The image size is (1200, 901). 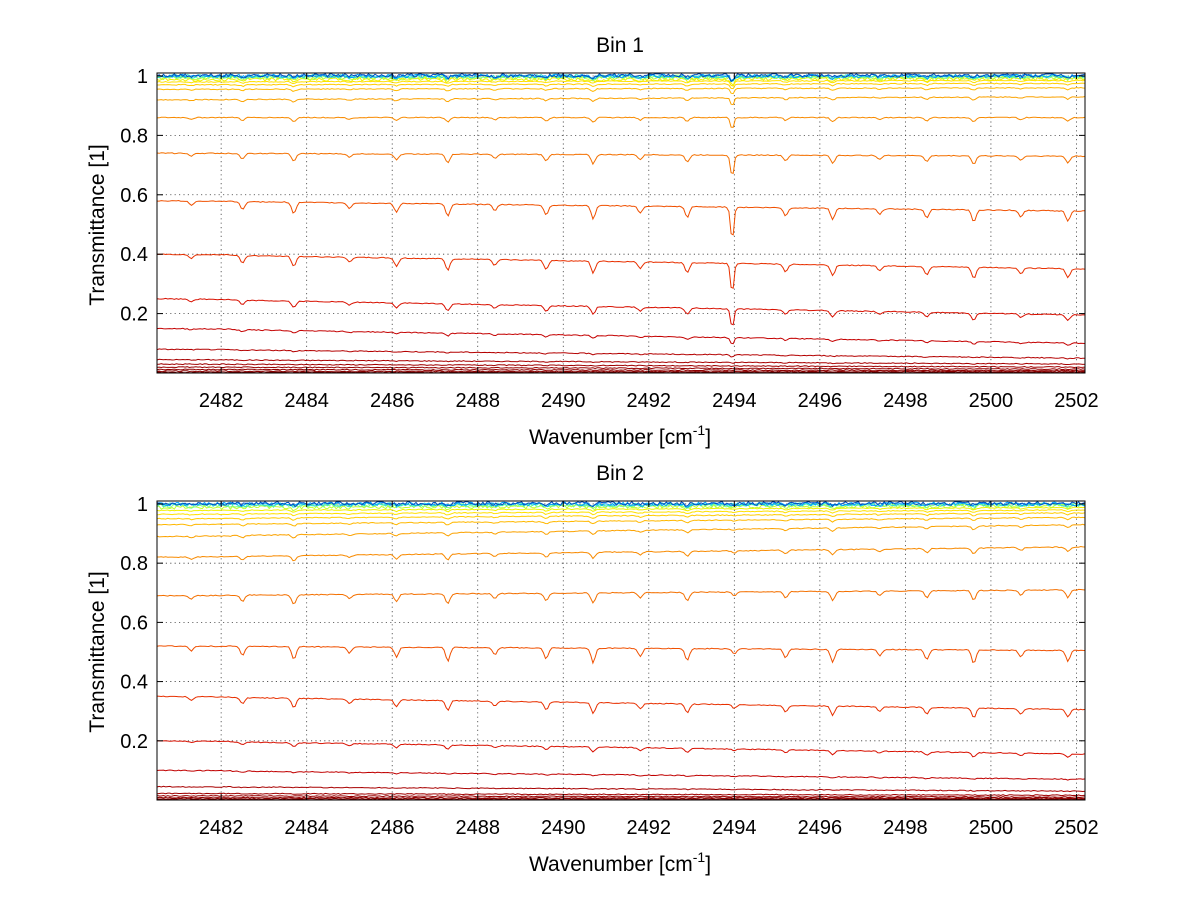 What do you see at coordinates (620, 45) in the screenshot?
I see `chart-title: Bin 1` at bounding box center [620, 45].